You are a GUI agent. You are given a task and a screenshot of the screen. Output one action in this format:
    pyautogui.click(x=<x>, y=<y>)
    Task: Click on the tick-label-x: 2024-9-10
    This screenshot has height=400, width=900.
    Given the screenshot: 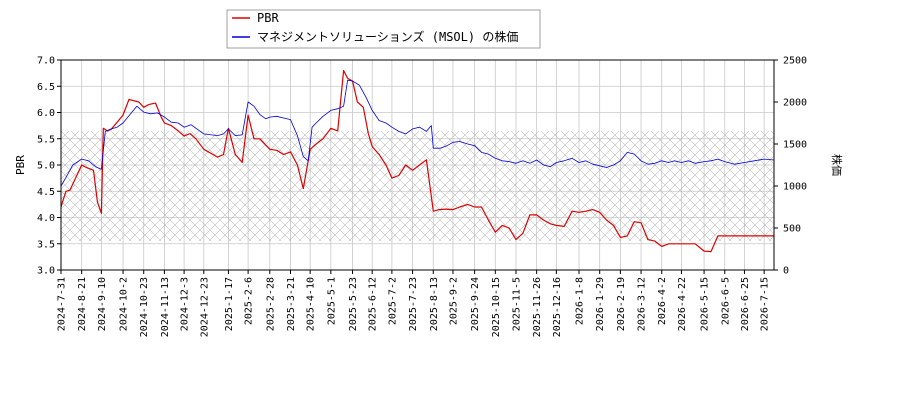 What is the action you would take?
    pyautogui.click(x=102, y=304)
    